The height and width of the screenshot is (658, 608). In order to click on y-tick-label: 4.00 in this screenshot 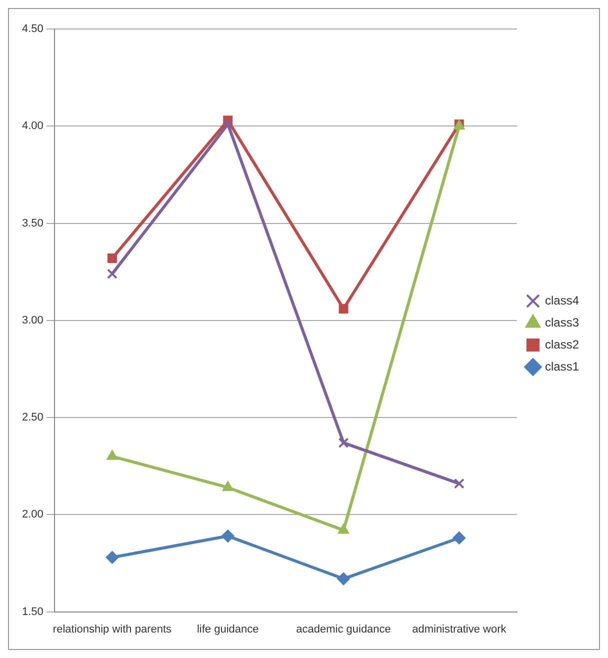, I will do `click(33, 126)`.